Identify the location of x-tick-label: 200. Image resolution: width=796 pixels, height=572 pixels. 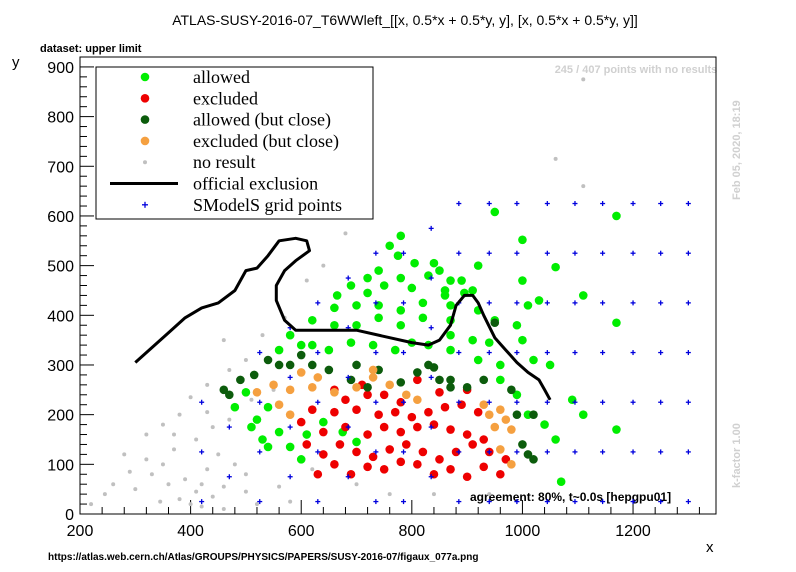
(80, 531).